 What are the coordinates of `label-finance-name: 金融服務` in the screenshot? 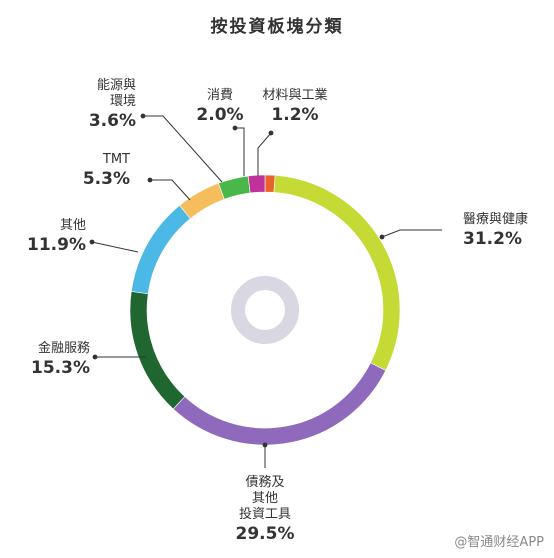 It's located at (63, 348).